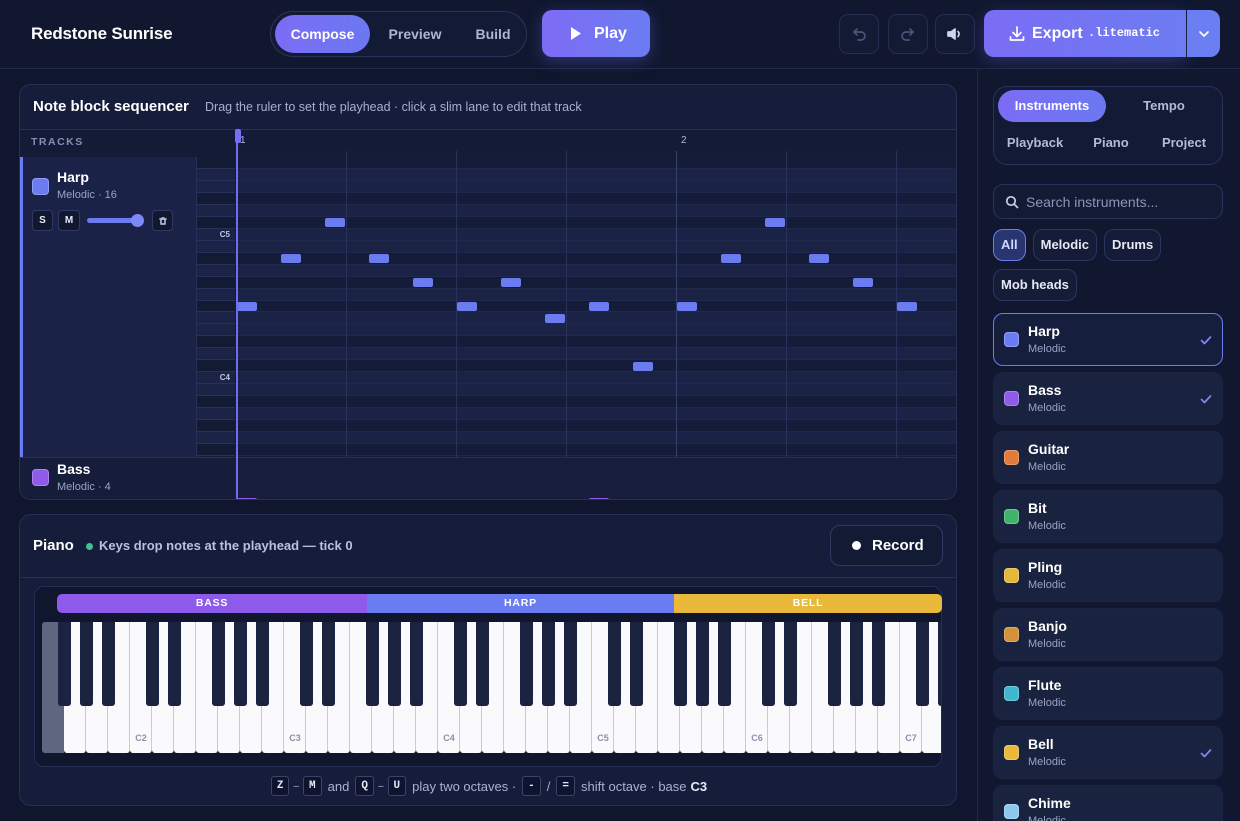 The image size is (1240, 821). What do you see at coordinates (886, 545) in the screenshot?
I see `record-button: Record` at bounding box center [886, 545].